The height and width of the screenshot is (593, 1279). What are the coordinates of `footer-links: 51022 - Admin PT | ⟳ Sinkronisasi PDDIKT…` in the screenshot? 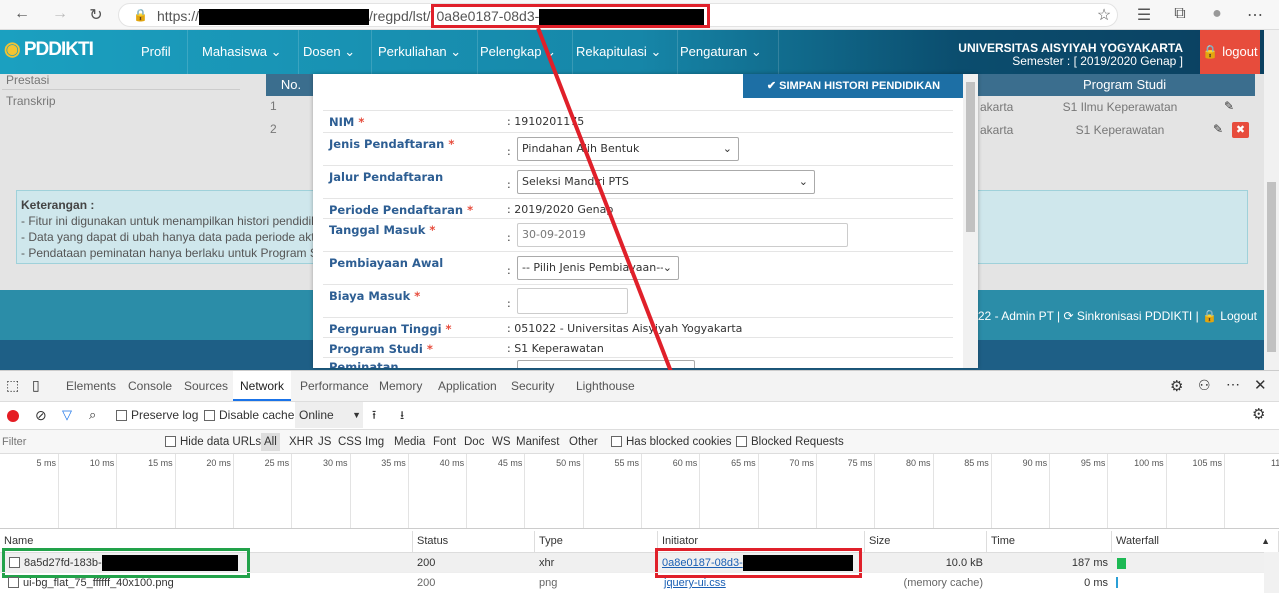 It's located at (1107, 316).